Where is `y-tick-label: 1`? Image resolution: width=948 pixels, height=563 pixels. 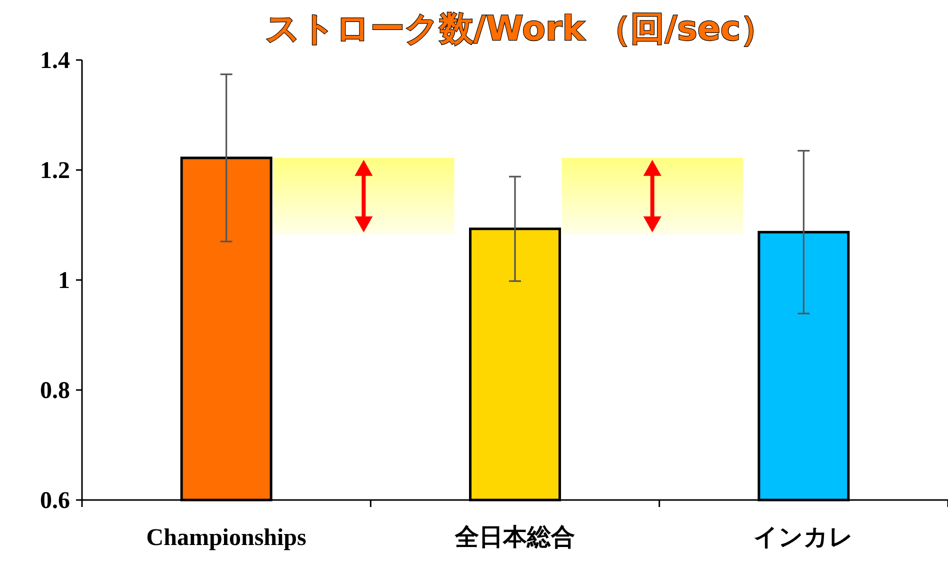
y-tick-label: 1 is located at coordinates (64, 281).